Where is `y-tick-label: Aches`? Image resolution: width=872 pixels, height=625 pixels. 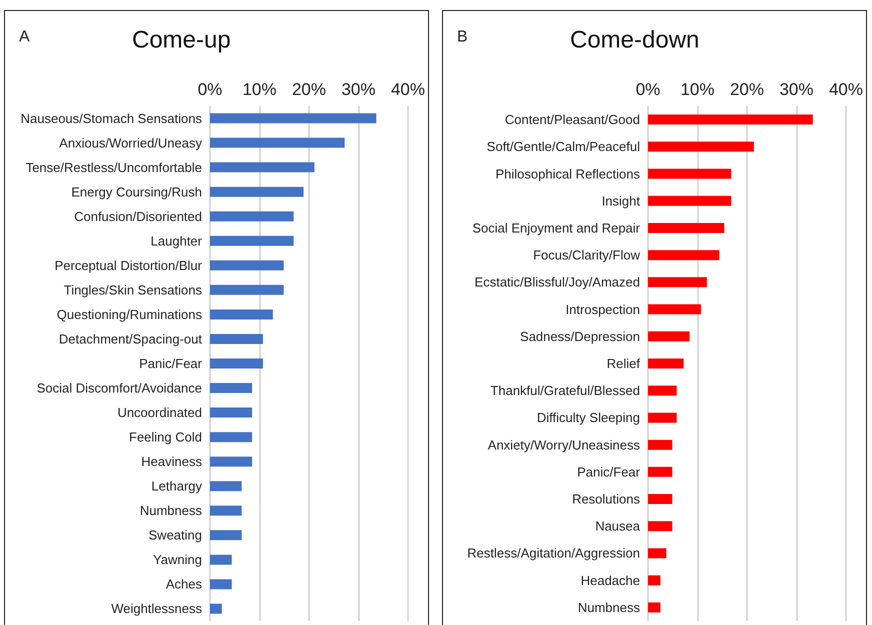
y-tick-label: Aches is located at coordinates (184, 584).